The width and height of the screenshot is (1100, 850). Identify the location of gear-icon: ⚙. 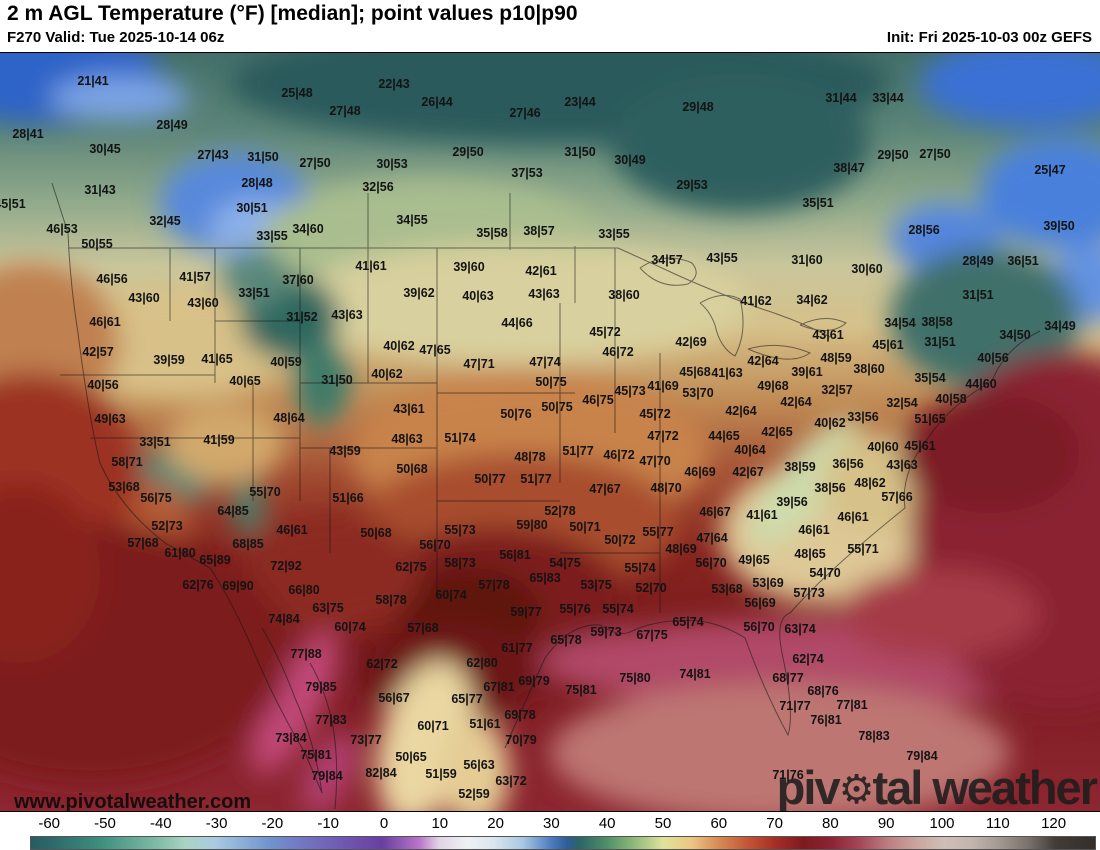
(856, 790).